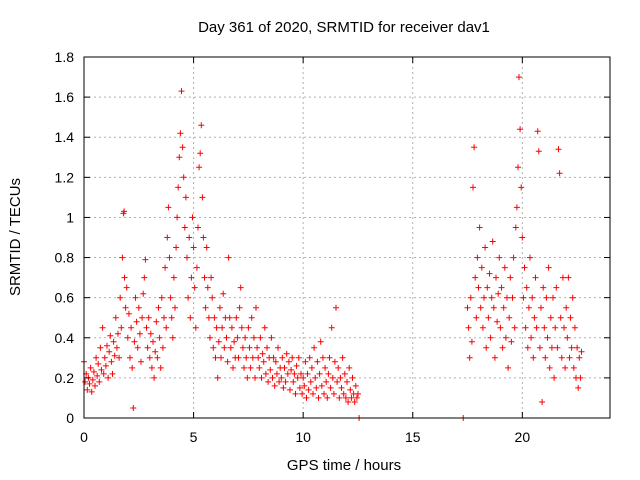 The width and height of the screenshot is (640, 480). Describe the element at coordinates (65, 258) in the screenshot. I see `y-tick-label: 0.8` at that location.